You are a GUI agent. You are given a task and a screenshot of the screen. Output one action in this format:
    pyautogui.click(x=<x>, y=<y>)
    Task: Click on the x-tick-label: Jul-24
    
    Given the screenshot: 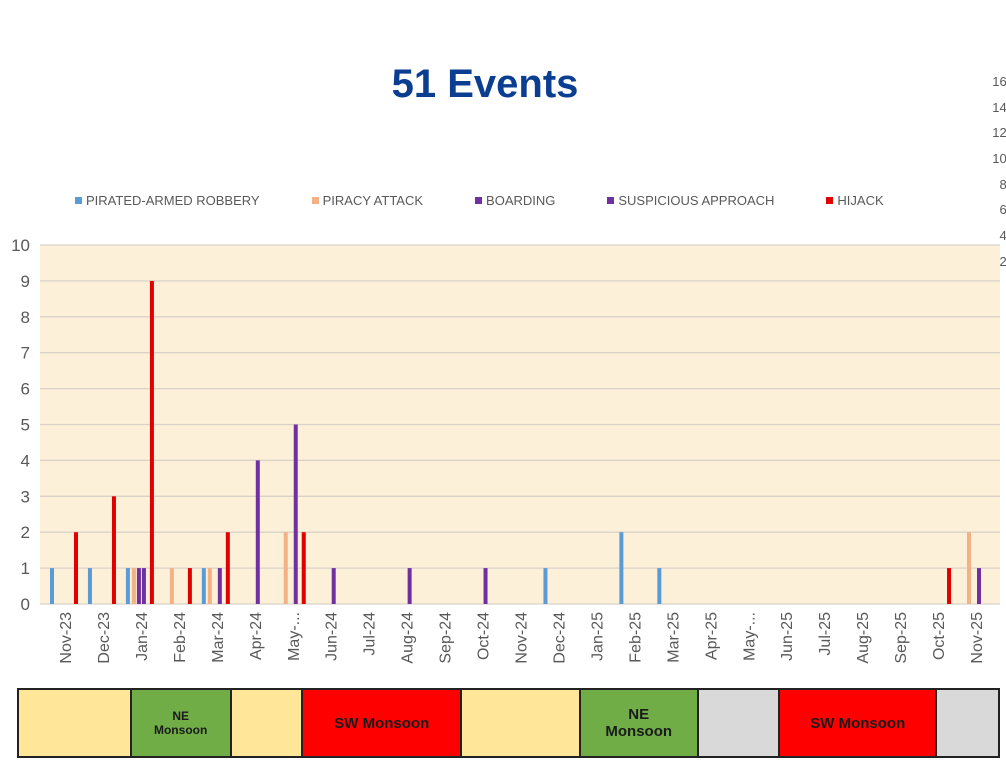 What is the action you would take?
    pyautogui.click(x=370, y=634)
    